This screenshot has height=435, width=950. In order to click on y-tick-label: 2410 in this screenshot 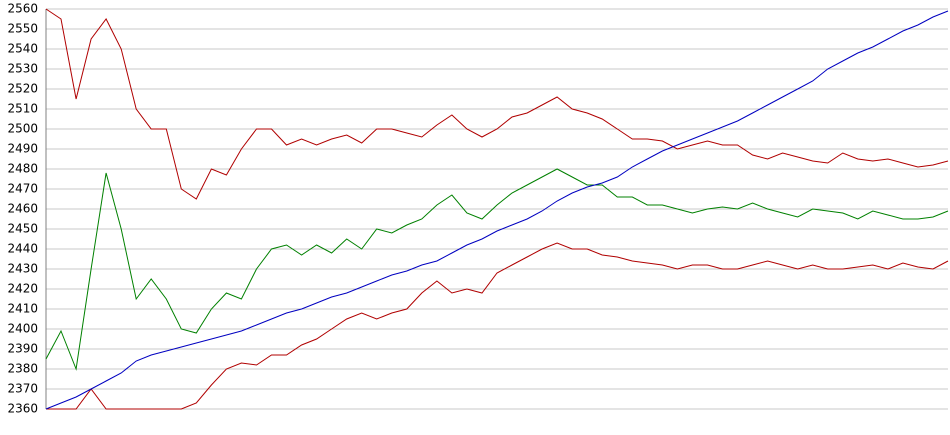, I will do `click(22, 309)`.